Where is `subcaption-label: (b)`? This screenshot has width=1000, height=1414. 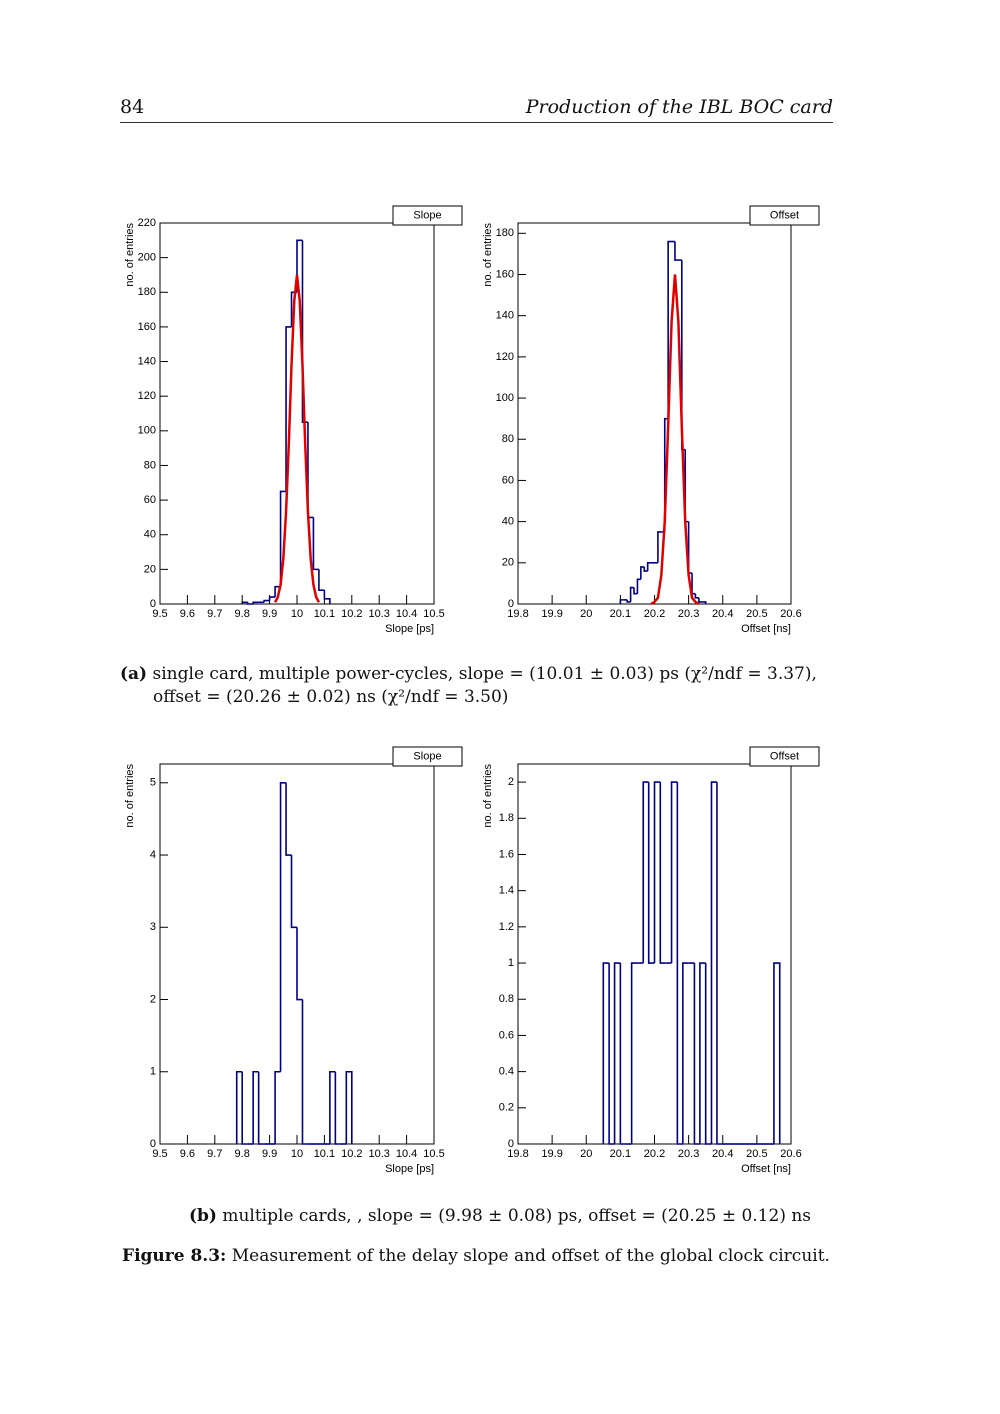 subcaption-label: (b) is located at coordinates (202, 1216).